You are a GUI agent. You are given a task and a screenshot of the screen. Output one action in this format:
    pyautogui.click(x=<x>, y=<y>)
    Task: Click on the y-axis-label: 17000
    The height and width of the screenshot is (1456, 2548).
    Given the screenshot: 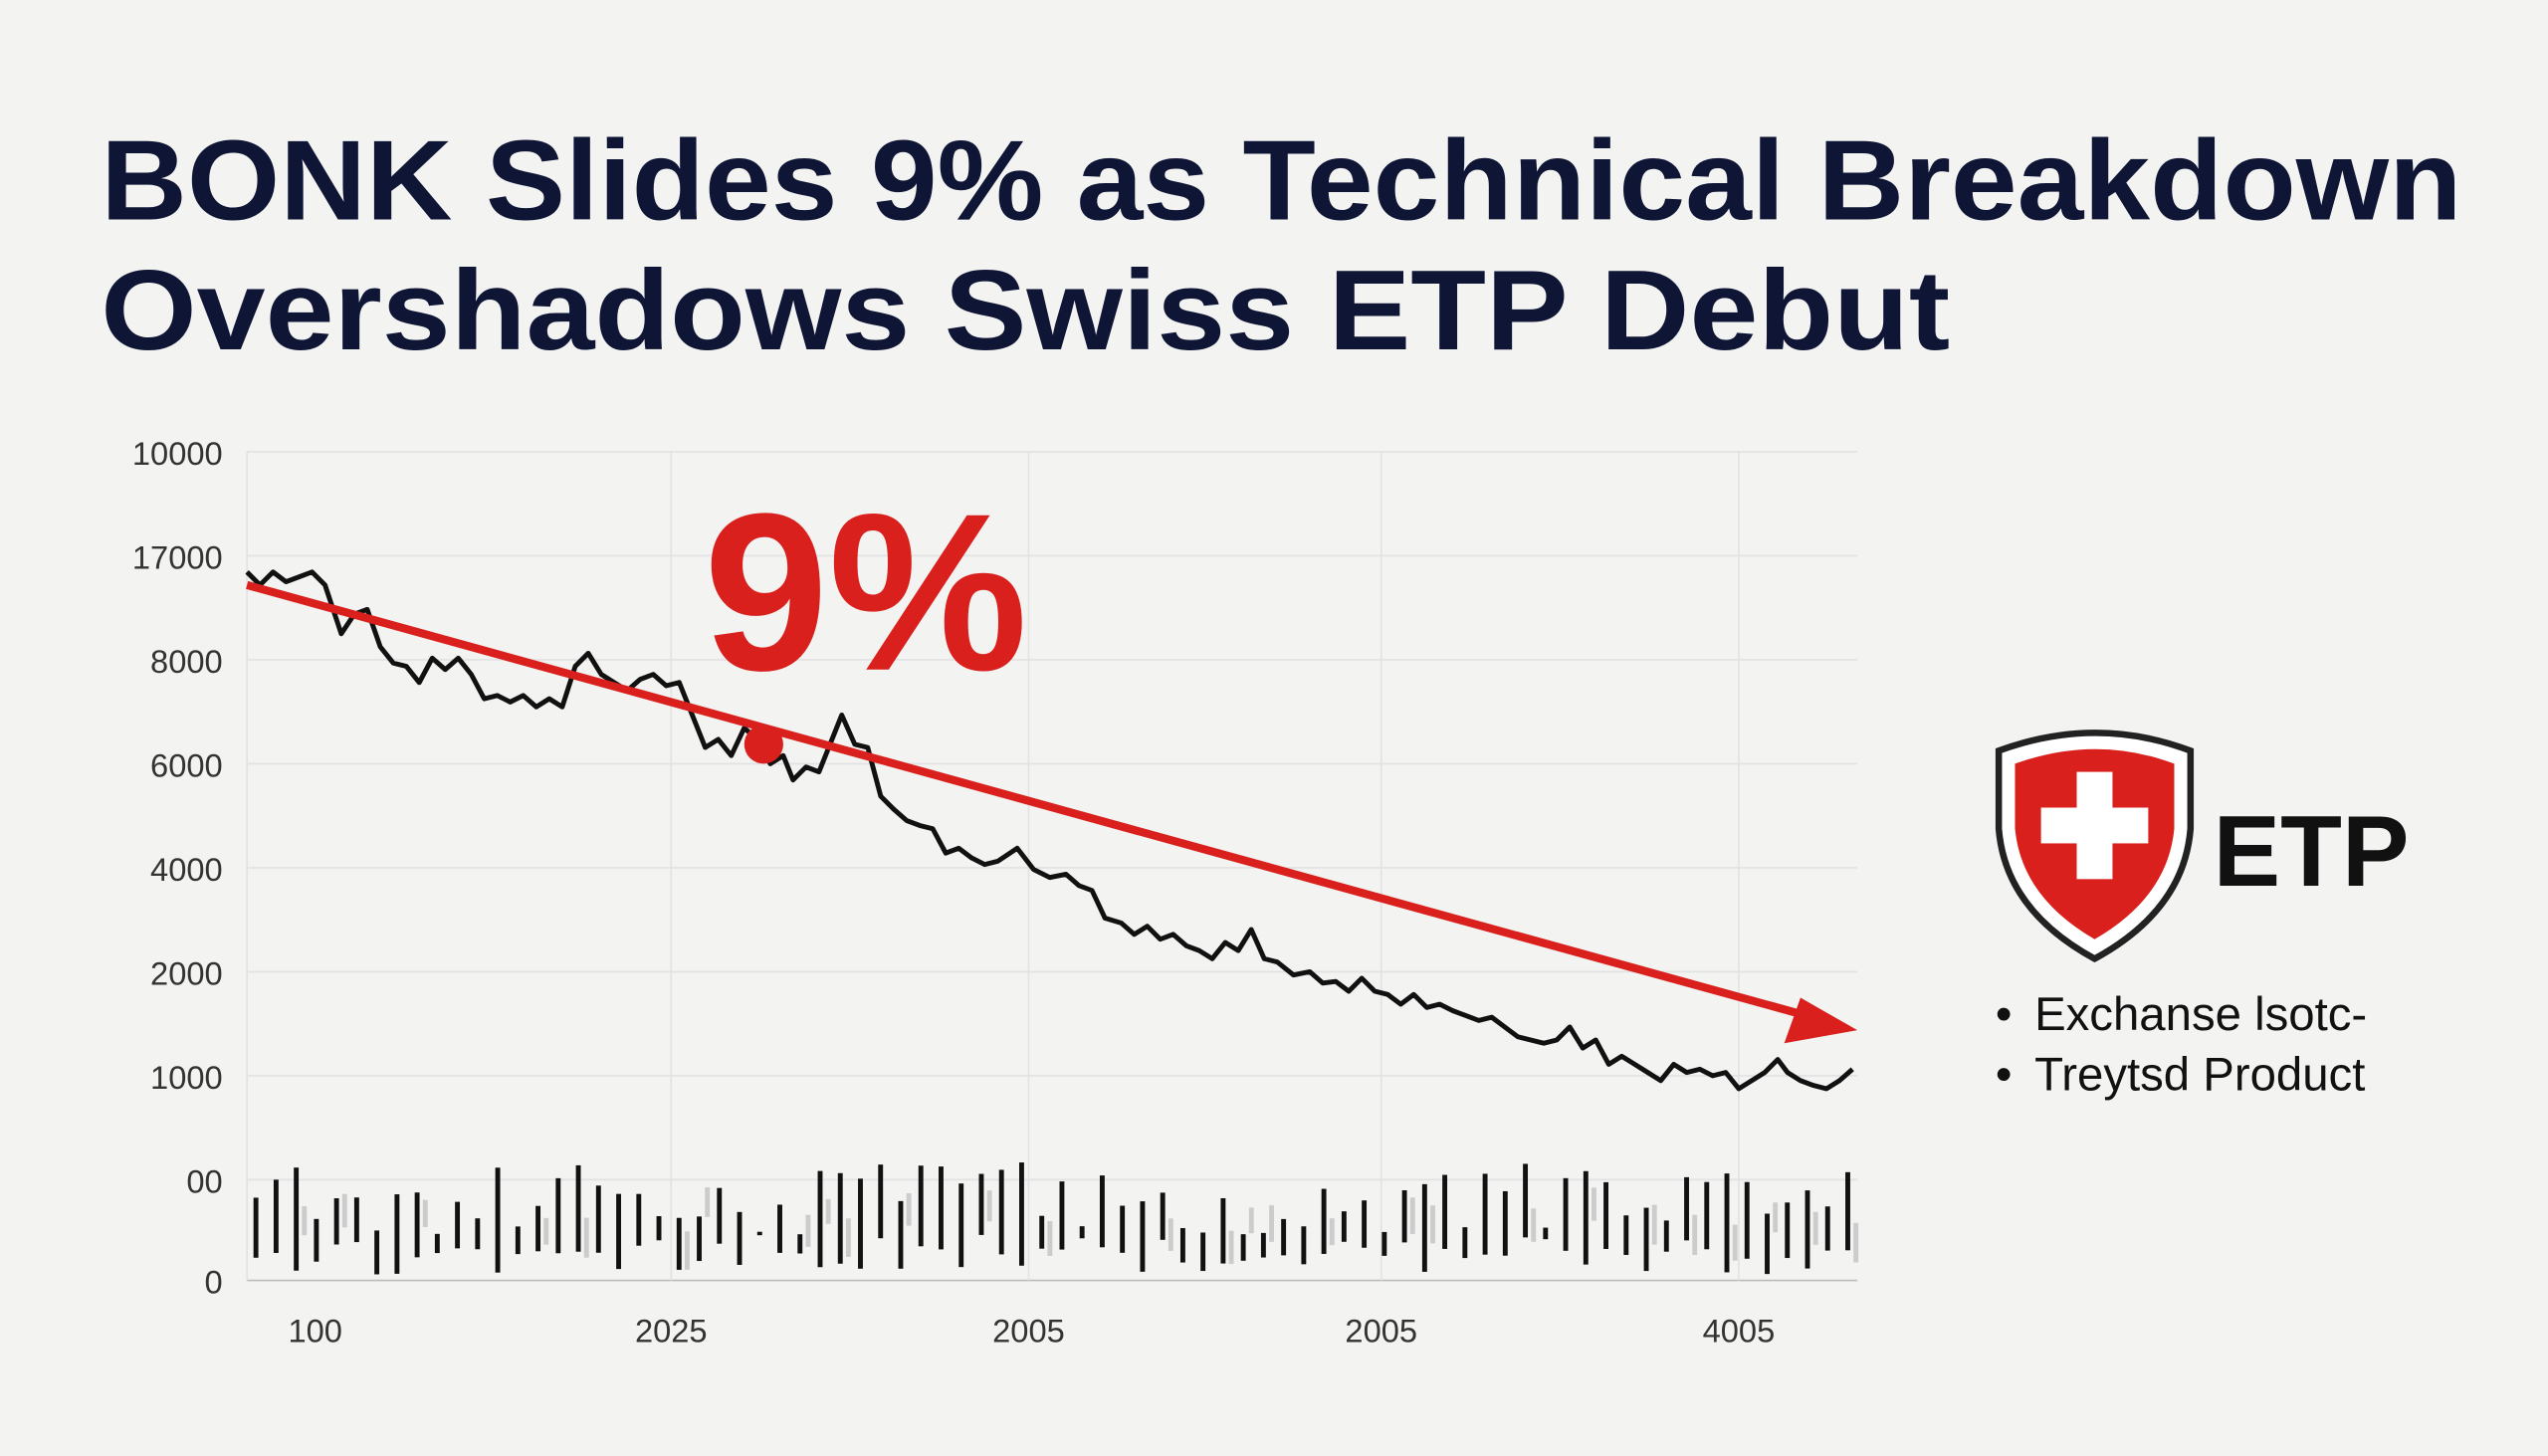 What is the action you would take?
    pyautogui.click(x=177, y=557)
    